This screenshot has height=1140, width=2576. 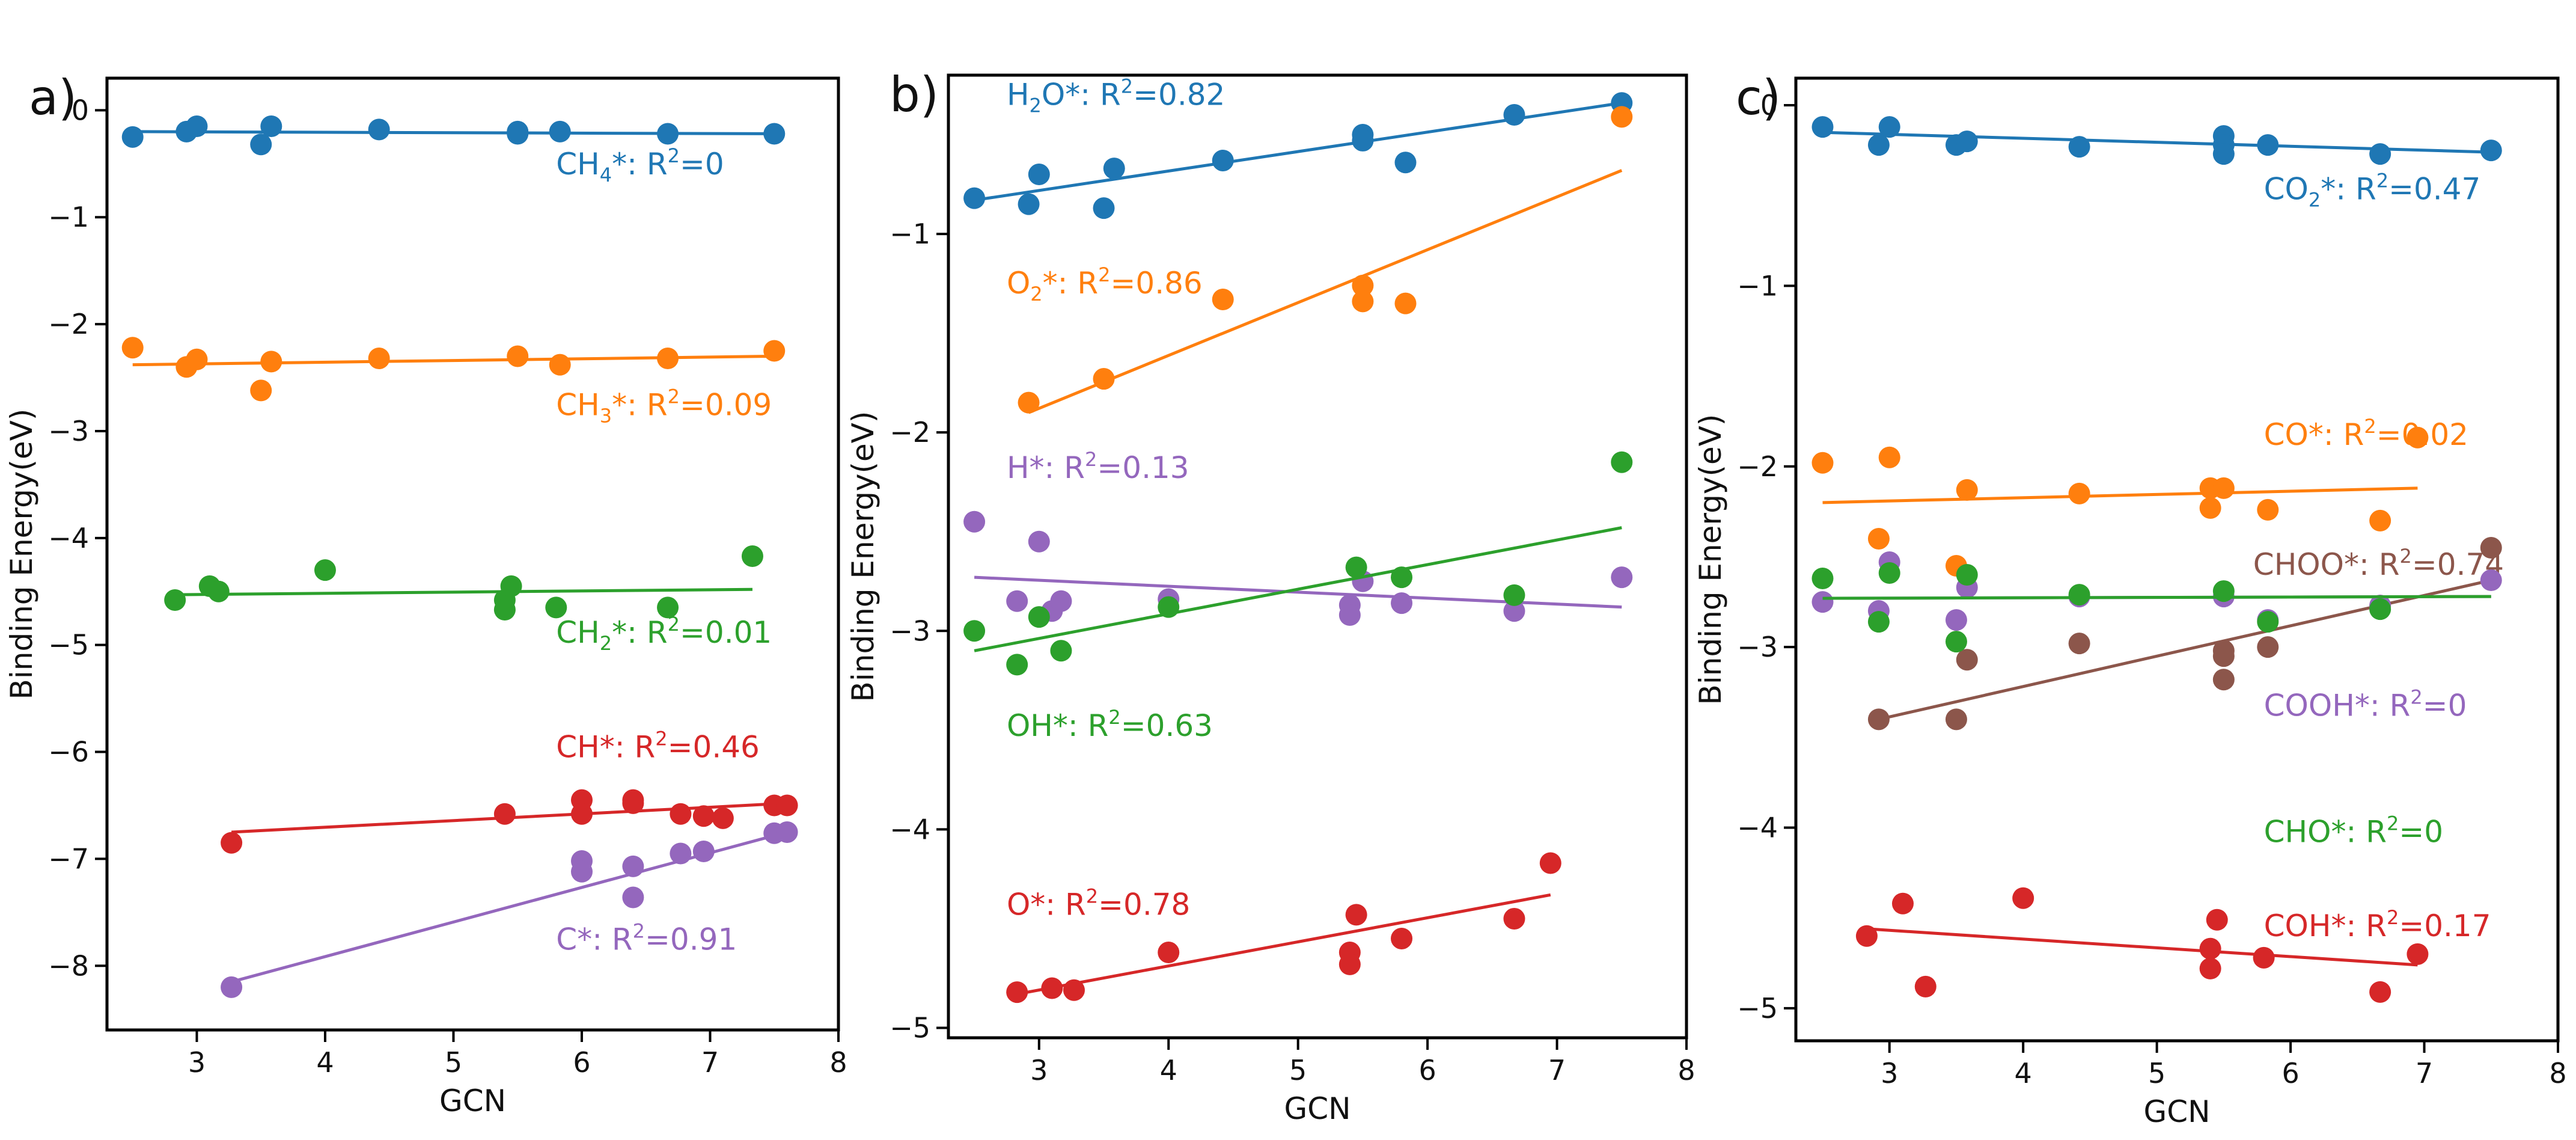 I want to click on series-label: H*: R2=0.13, so click(x=1098, y=466).